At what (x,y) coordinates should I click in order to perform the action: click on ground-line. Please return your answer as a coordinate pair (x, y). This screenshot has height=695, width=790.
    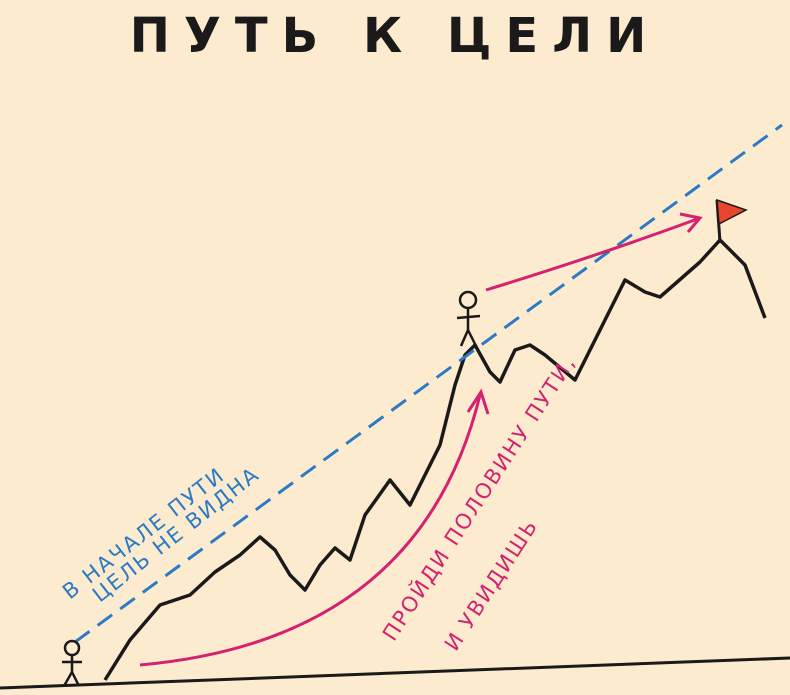
    Looking at the image, I should click on (395, 673).